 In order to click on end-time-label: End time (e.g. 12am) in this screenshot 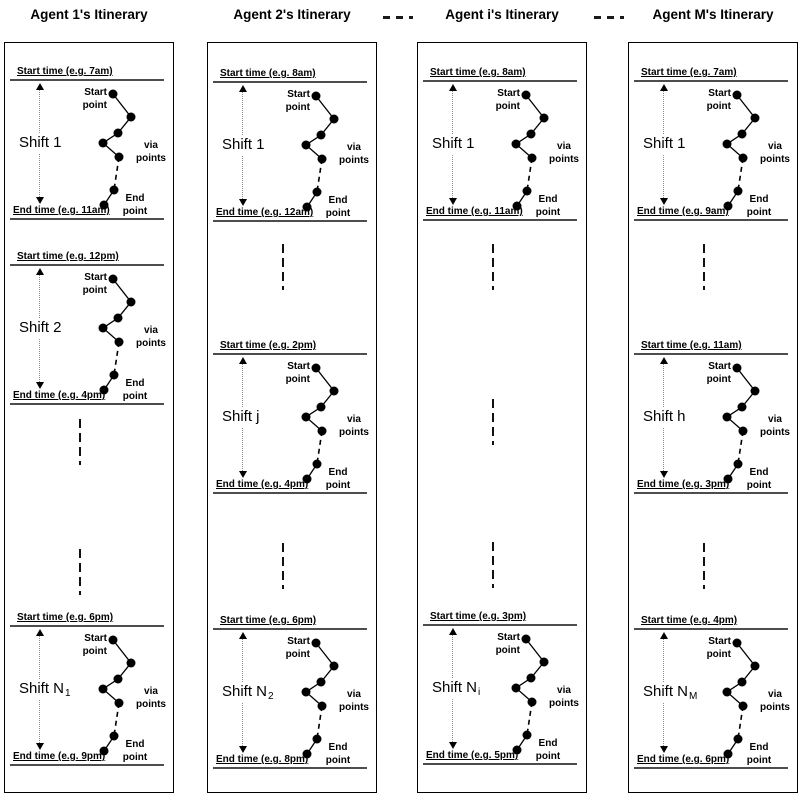, I will do `click(265, 212)`.